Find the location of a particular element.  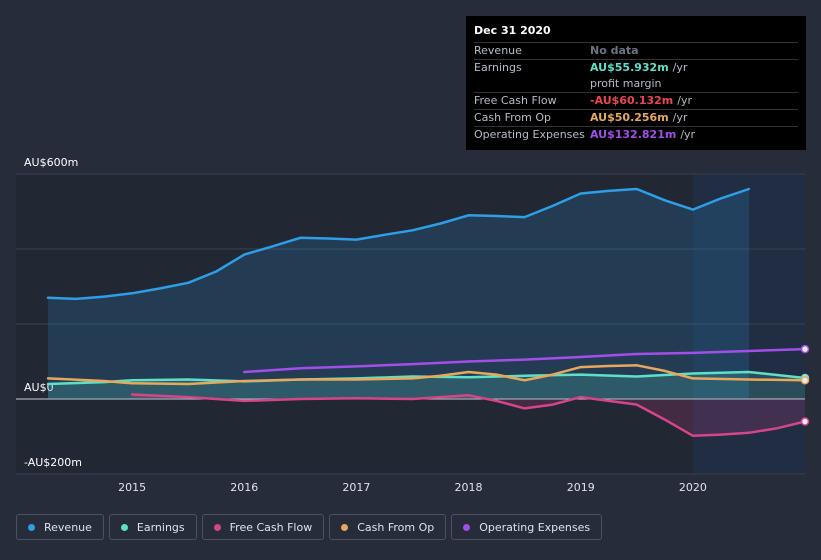

y-axis-label: AU$600m is located at coordinates (51, 162).